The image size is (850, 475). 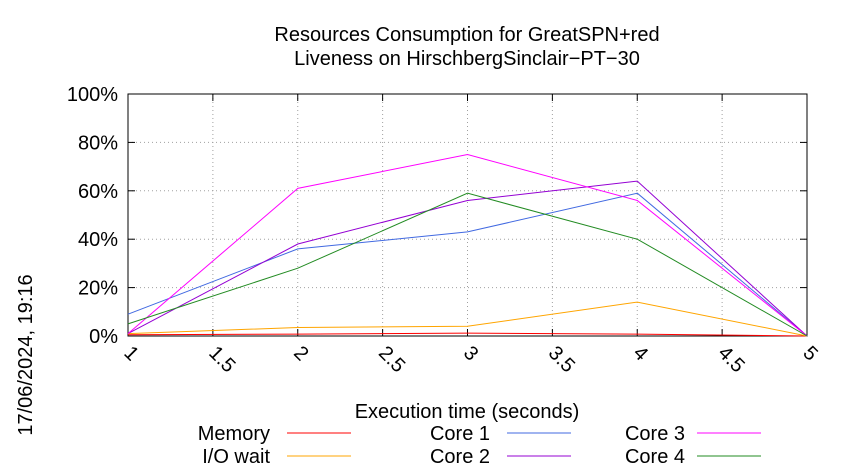 What do you see at coordinates (467, 334) in the screenshot?
I see `series-line-memory` at bounding box center [467, 334].